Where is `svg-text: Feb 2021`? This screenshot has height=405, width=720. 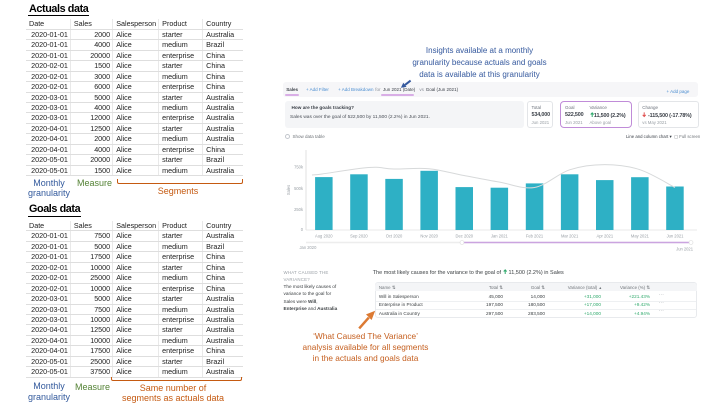
svg-text: Feb 2021 is located at coordinates (535, 235).